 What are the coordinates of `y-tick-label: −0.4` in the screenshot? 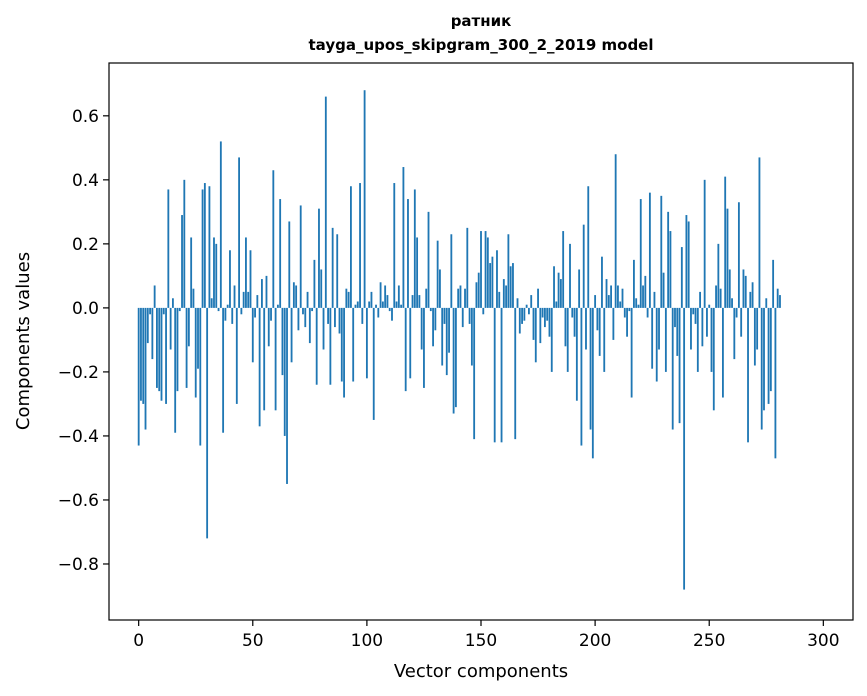 It's located at (78, 437).